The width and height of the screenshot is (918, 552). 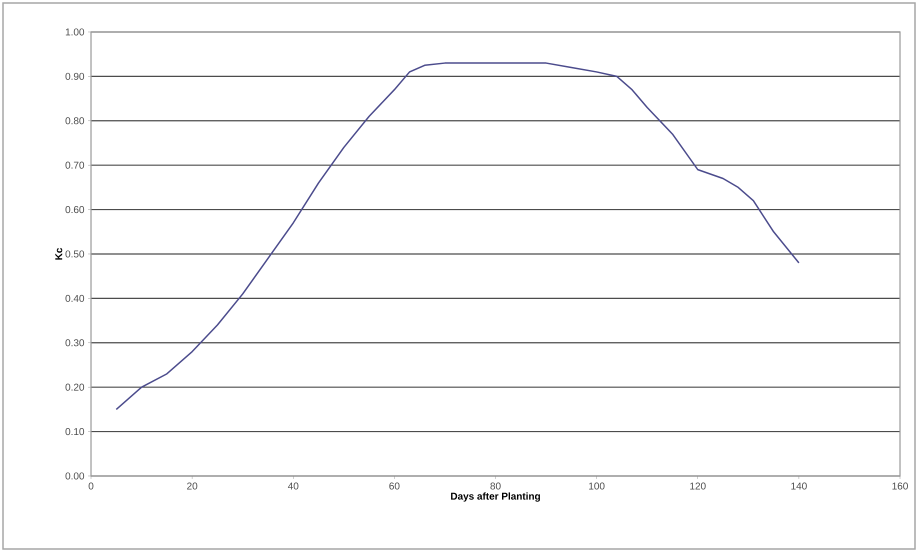 I want to click on x-axis-title: Days after Planting, so click(x=495, y=497).